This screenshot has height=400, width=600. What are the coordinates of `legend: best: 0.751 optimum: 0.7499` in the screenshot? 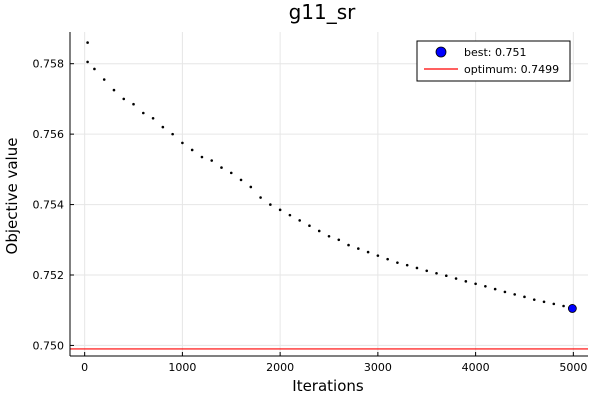 It's located at (493, 61).